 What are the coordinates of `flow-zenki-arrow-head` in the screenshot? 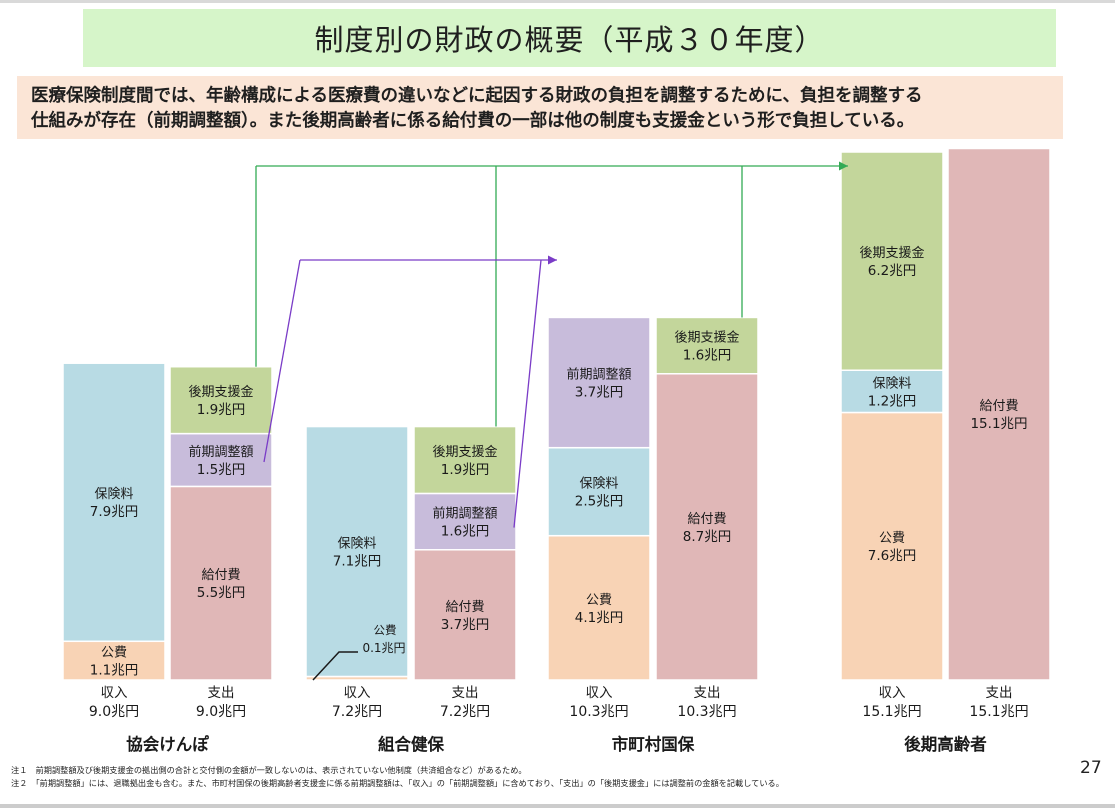 It's located at (552, 260).